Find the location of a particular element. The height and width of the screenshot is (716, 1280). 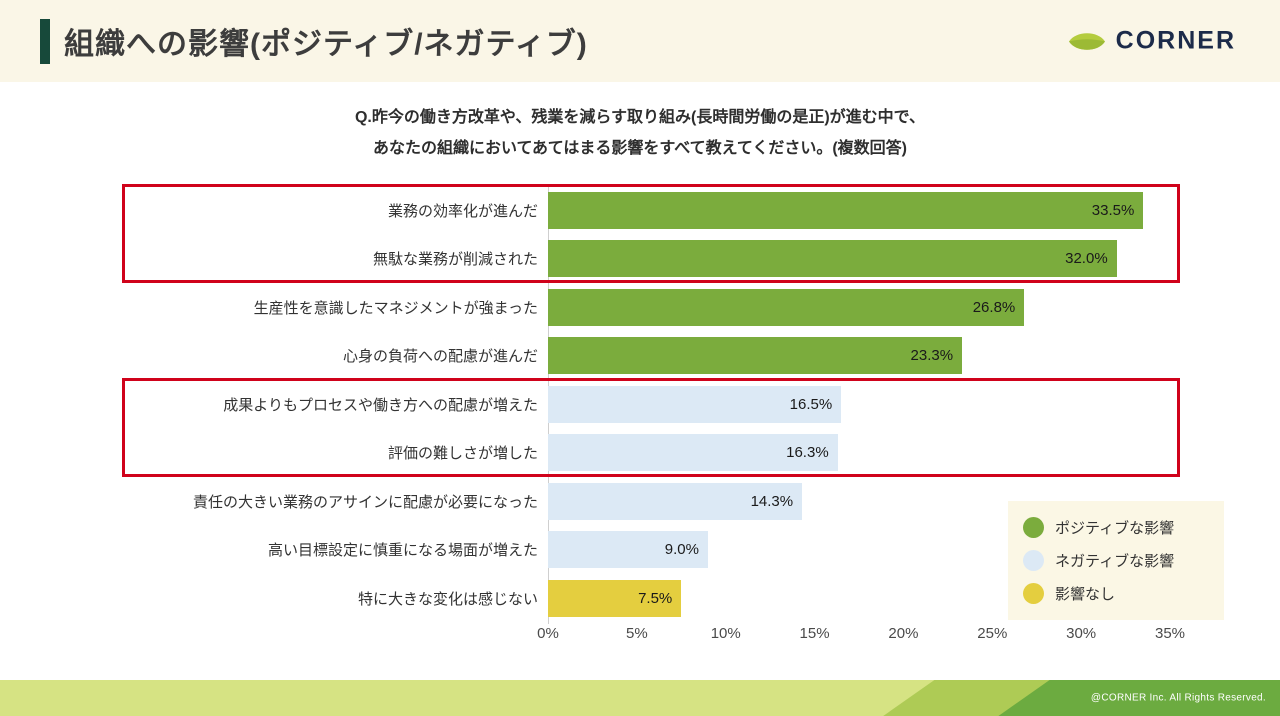

chart-row: 高い目標設定に慎重になる場面が増えた 9.0% is located at coordinates (640, 550).